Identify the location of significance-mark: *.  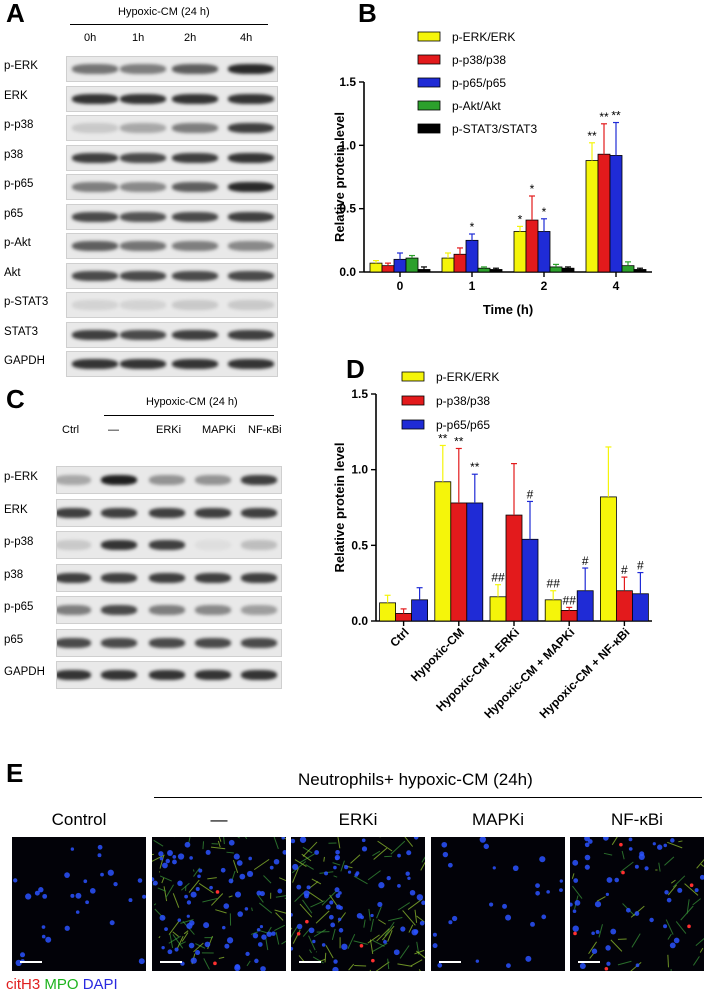
(544, 212).